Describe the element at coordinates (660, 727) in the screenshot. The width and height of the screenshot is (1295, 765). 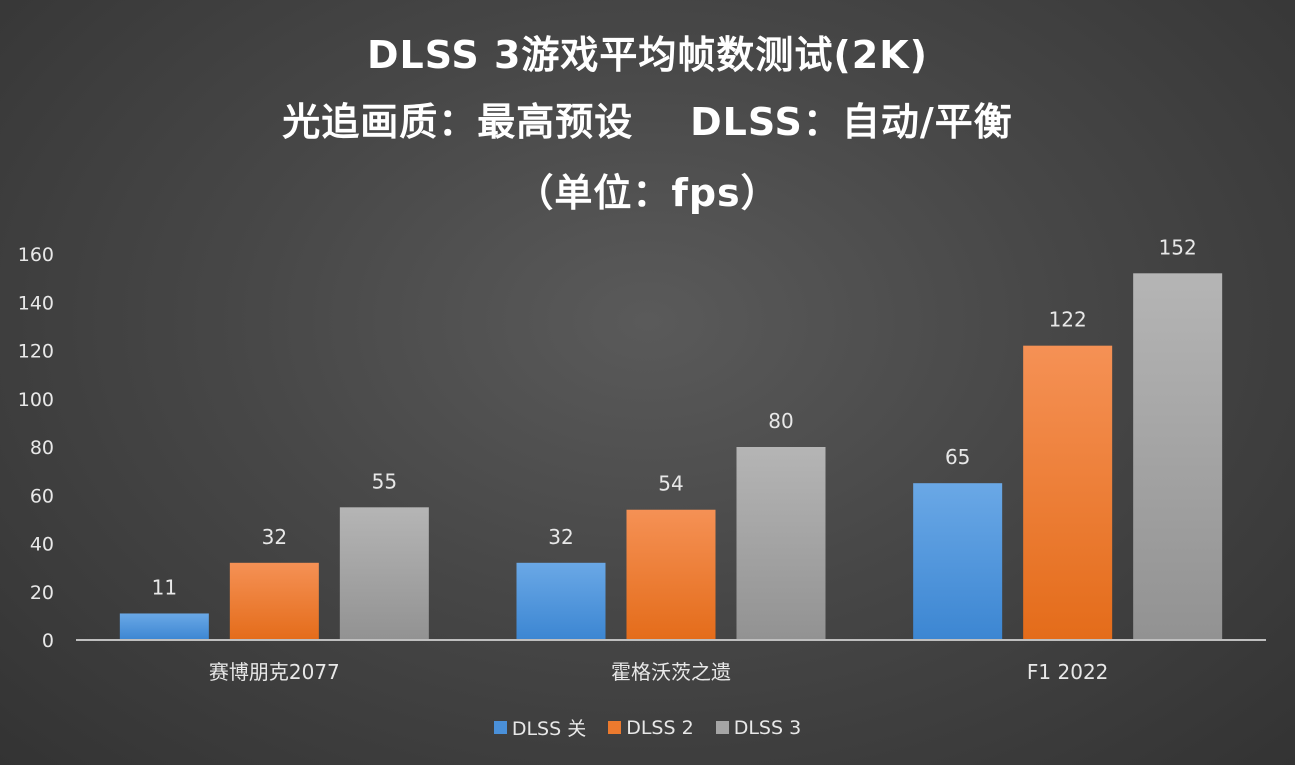
I see `legend-label: DLSS 2` at that location.